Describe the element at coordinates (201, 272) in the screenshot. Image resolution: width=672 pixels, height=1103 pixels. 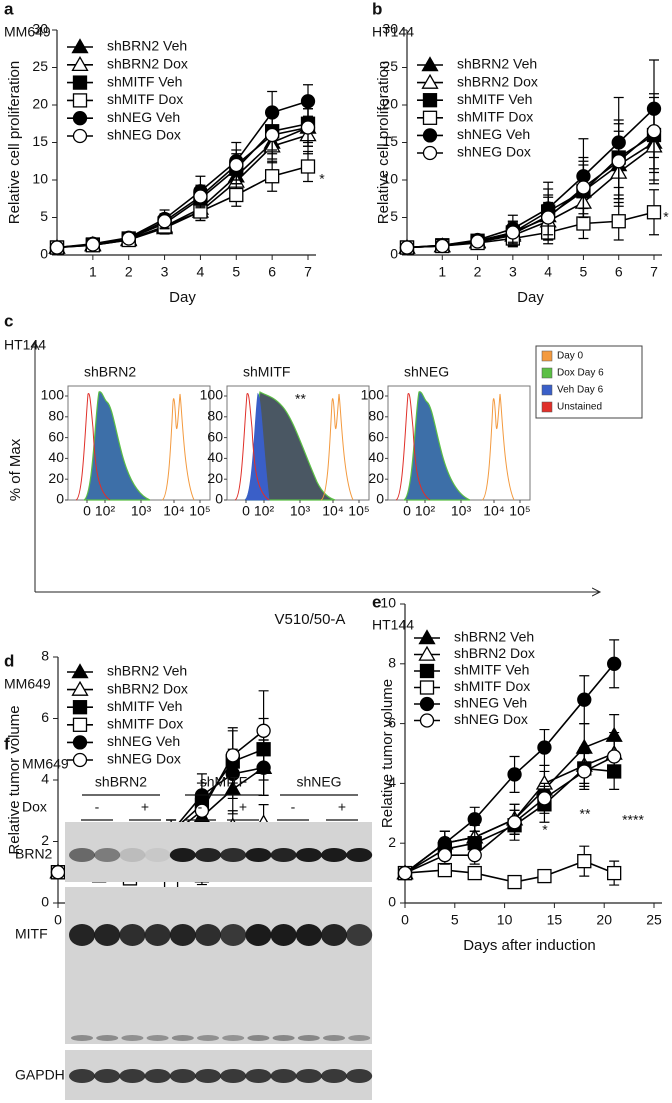
I see `x-tick-label: 4` at that location.